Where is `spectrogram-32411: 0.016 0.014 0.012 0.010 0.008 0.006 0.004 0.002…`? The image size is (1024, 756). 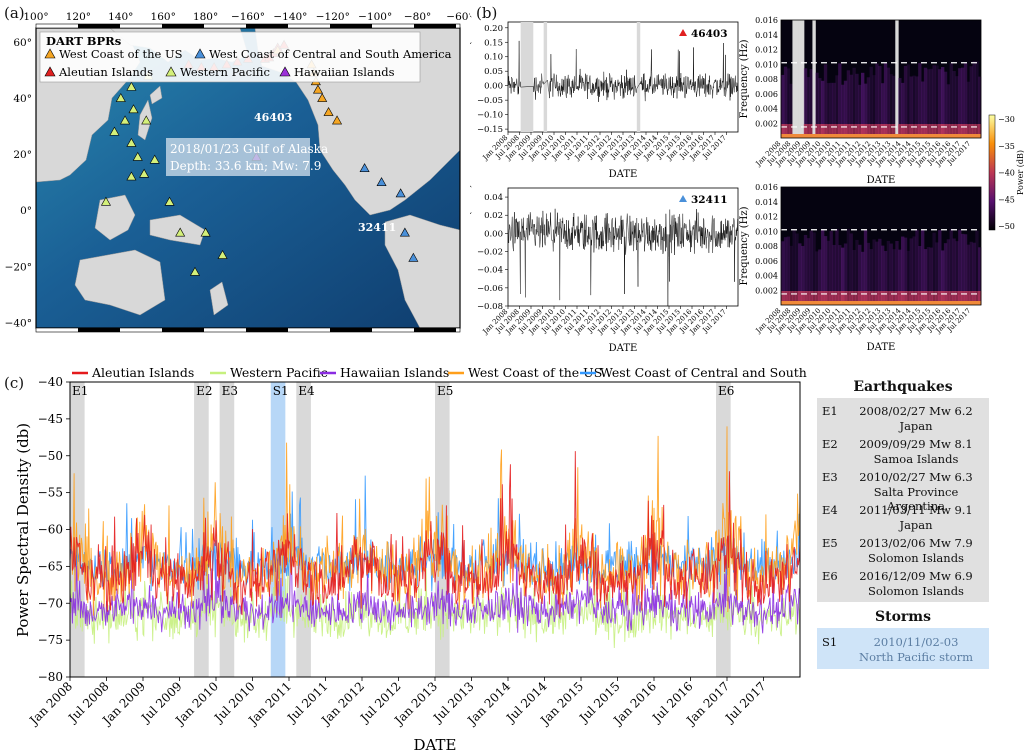
spectrogram-32411: 0.016 0.014 0.012 0.010 0.008 0.006 0.004 0.002… is located at coordinates (860, 268).